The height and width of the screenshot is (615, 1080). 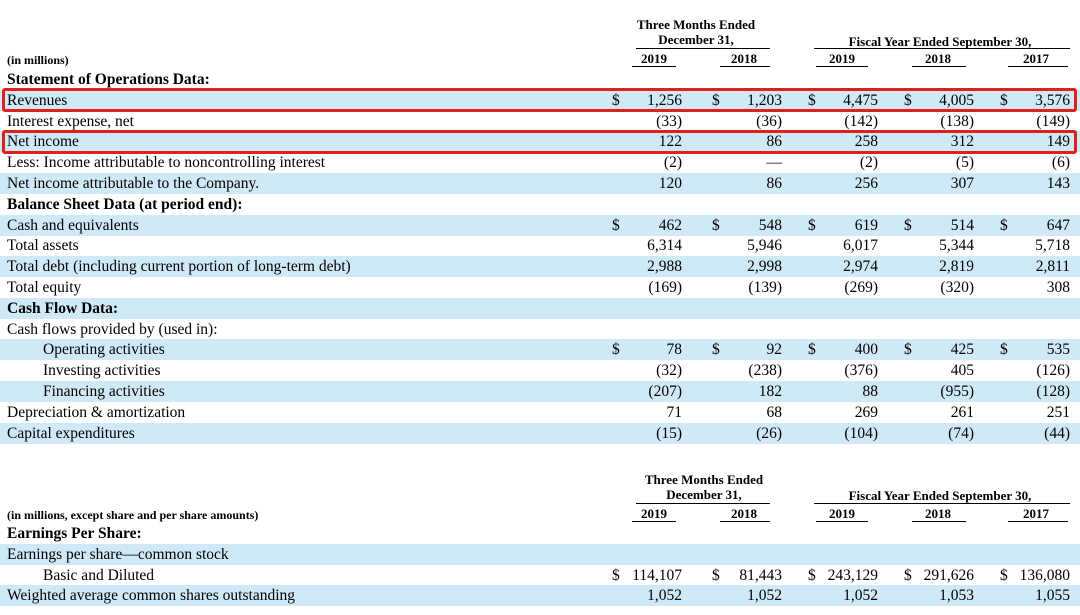 What do you see at coordinates (942, 48) in the screenshot?
I see `t1-group-fiscal-year-underline` at bounding box center [942, 48].